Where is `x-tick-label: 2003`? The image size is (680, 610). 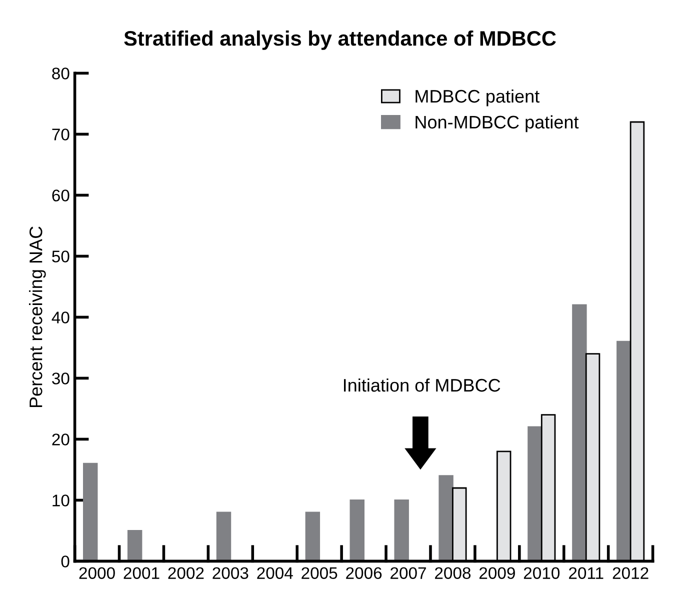
x-tick-label: 2003 is located at coordinates (230, 573).